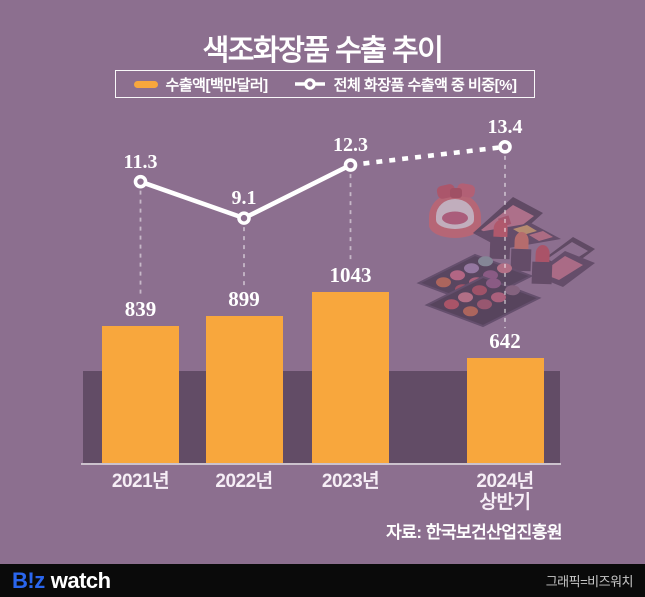 Image resolution: width=645 pixels, height=597 pixels. I want to click on line-value-label: 9.1, so click(244, 198).